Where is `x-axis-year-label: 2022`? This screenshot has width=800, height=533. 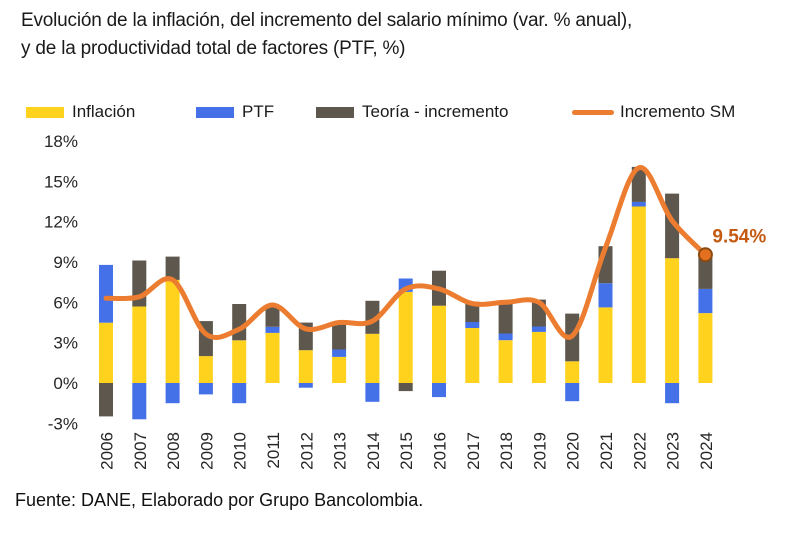 x-axis-year-label: 2022 is located at coordinates (639, 451).